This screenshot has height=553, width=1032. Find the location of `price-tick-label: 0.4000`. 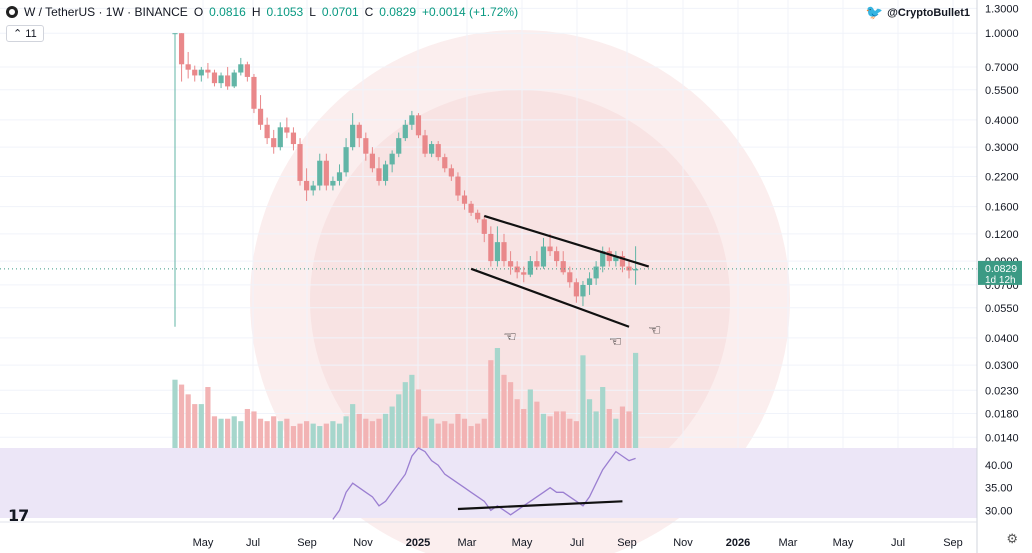

price-tick-label: 0.4000 is located at coordinates (1002, 121).